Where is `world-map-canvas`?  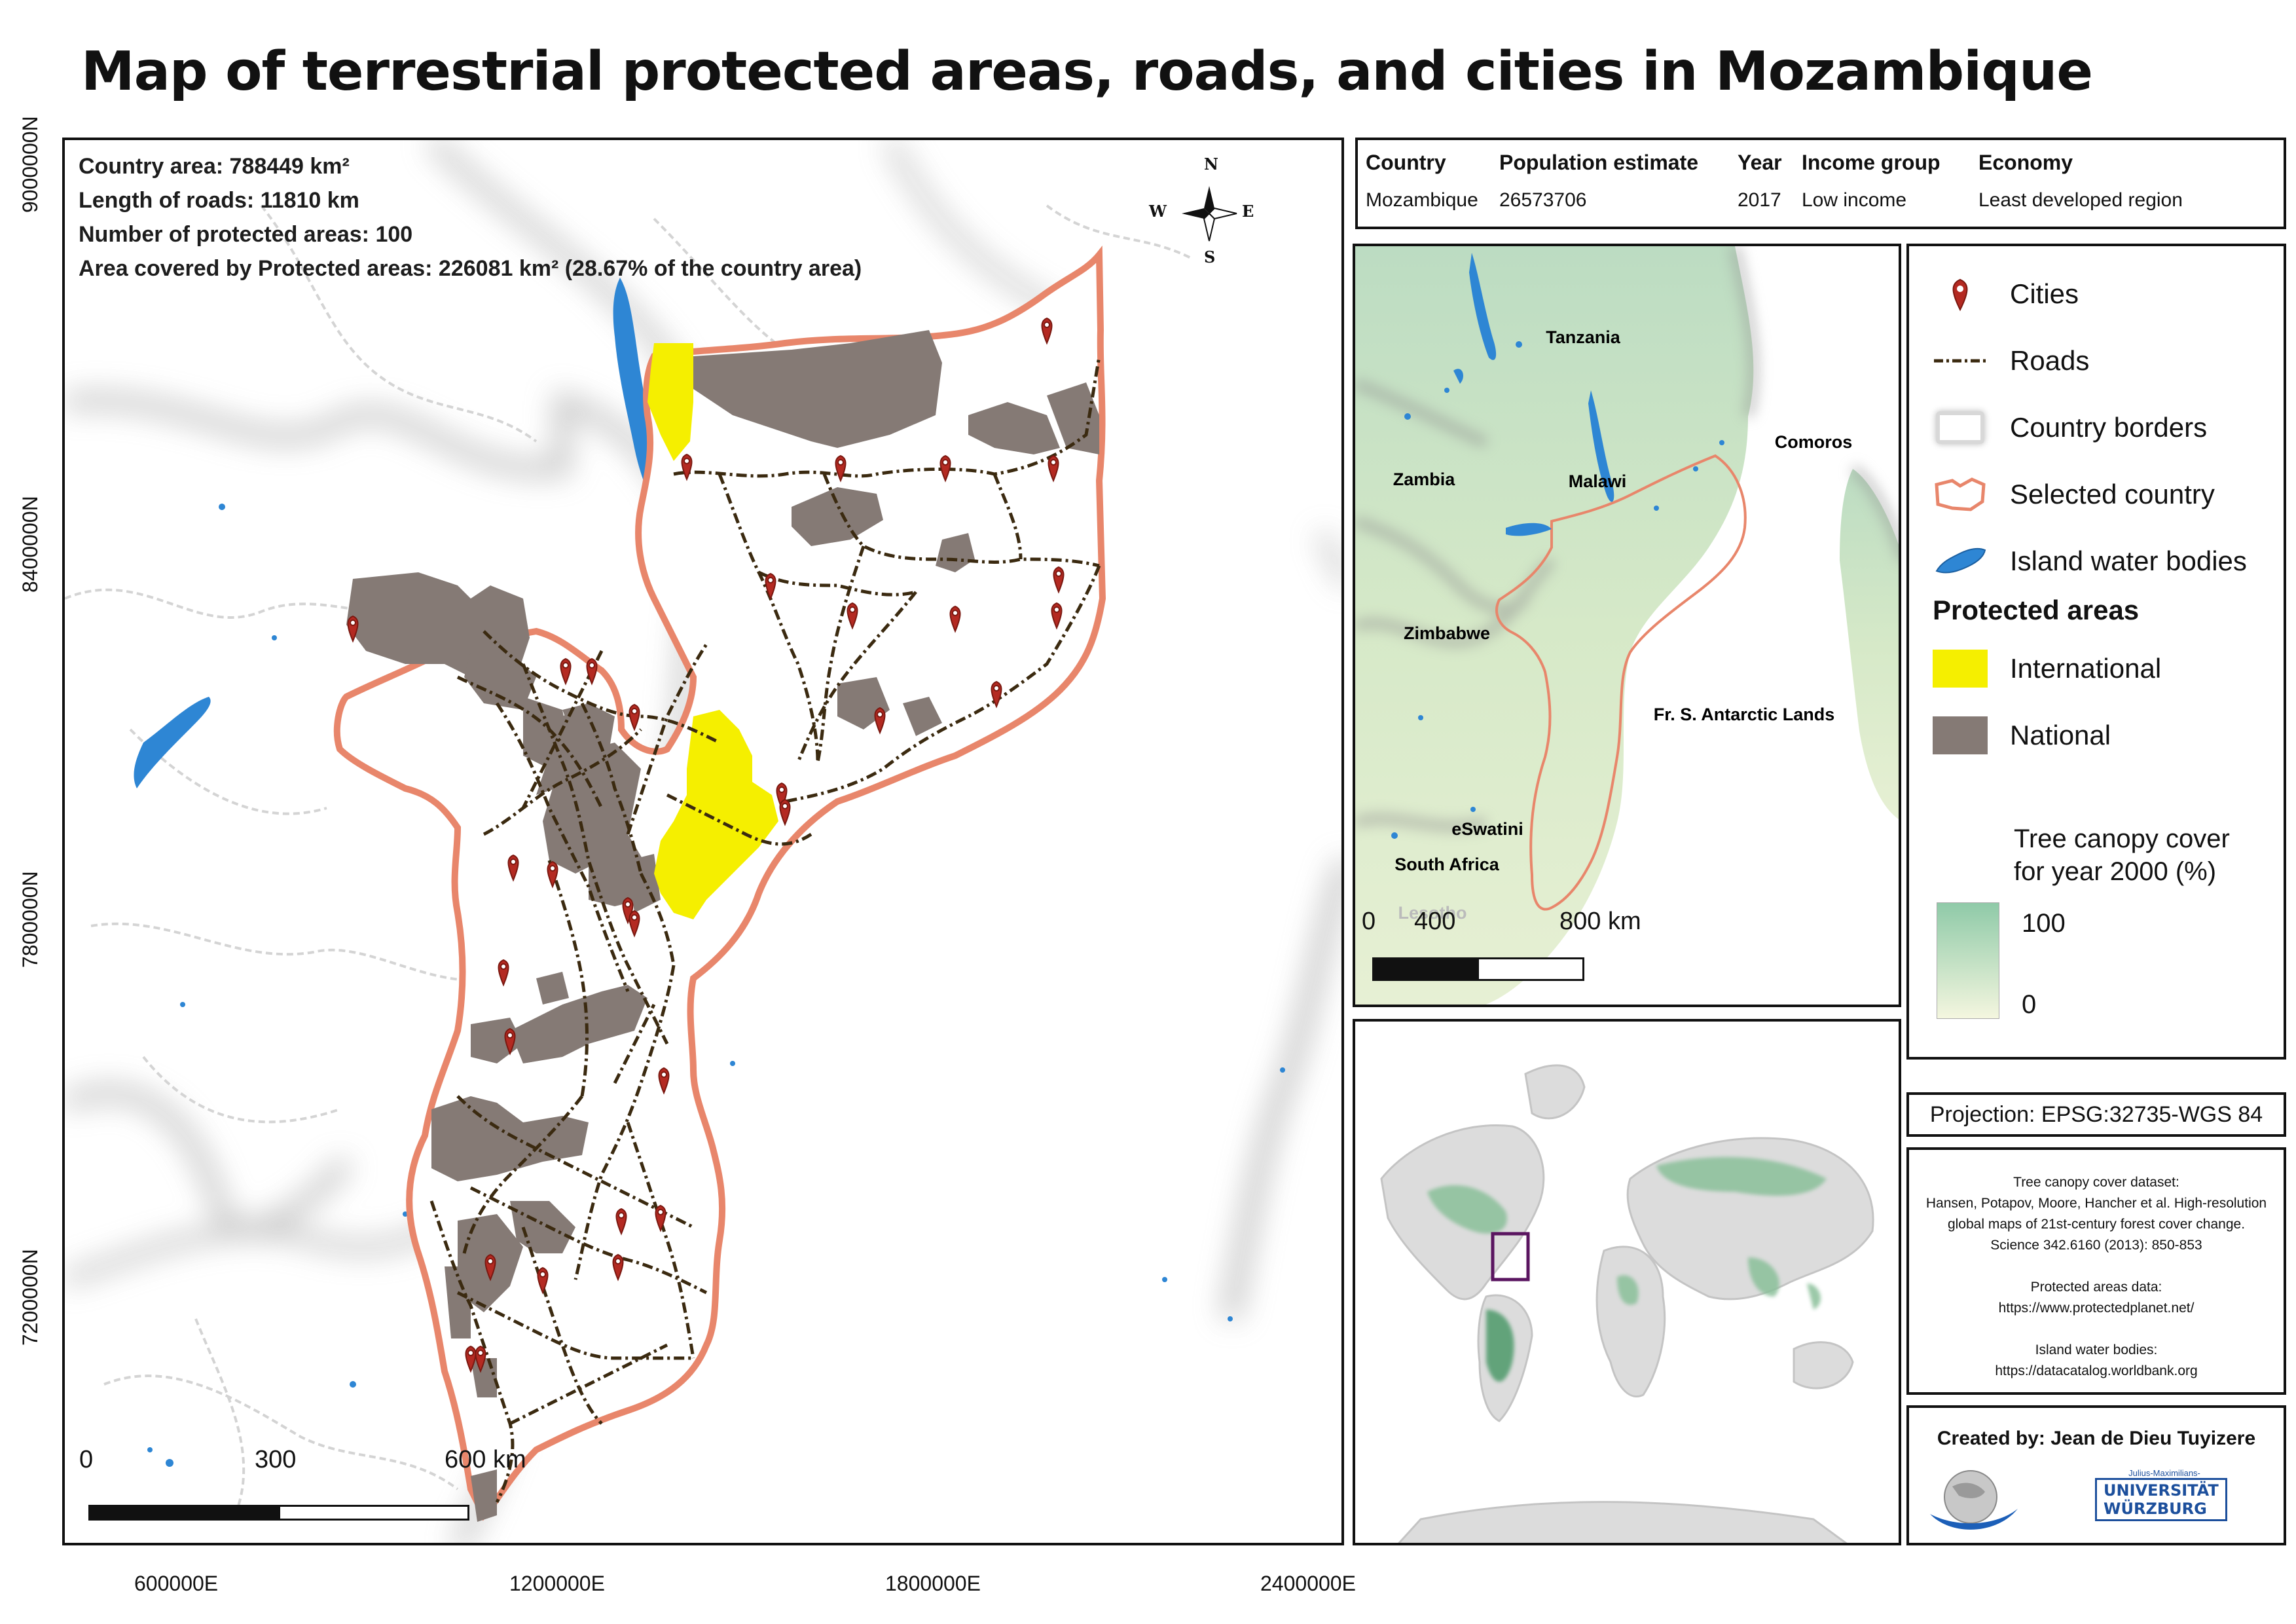
world-map-canvas is located at coordinates (1627, 1282).